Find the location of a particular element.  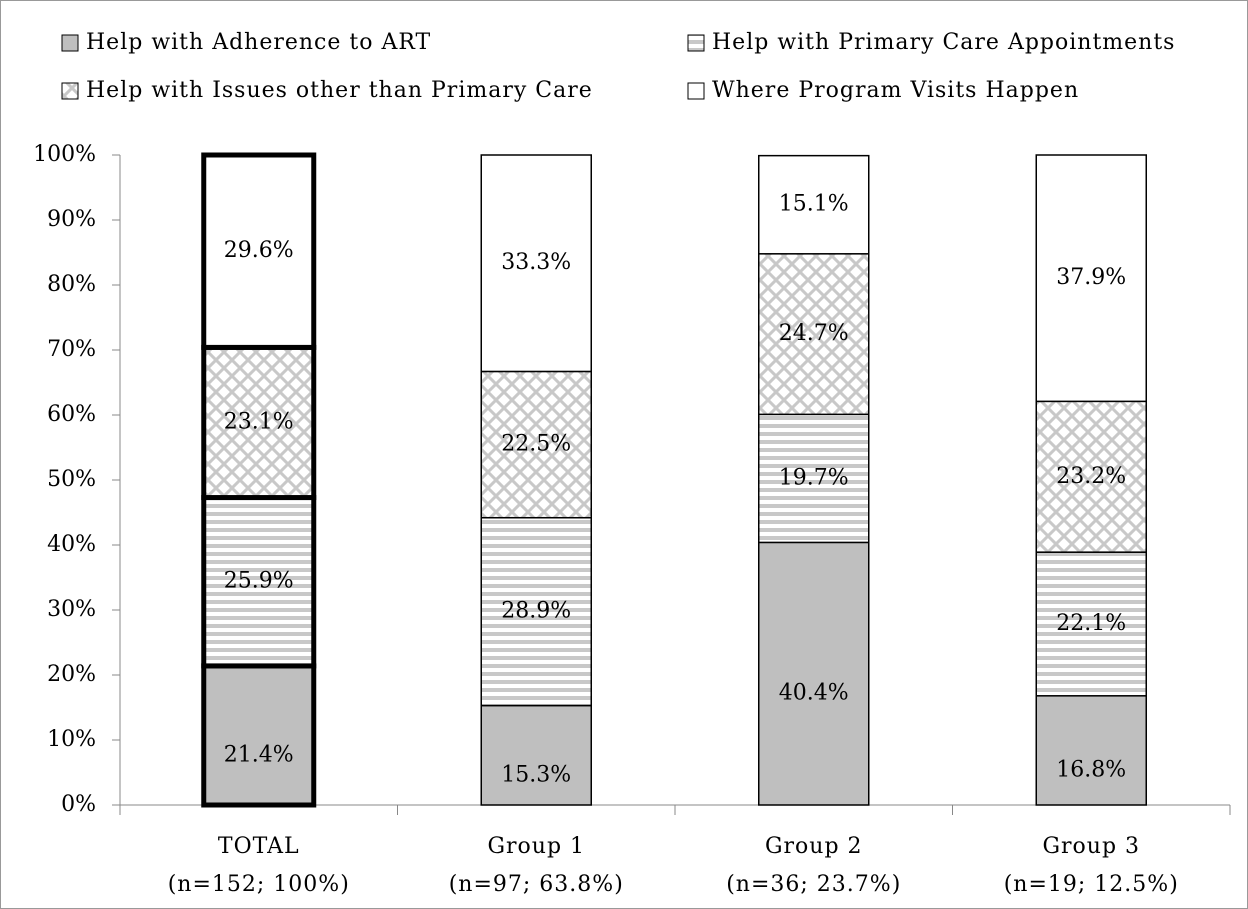

y-tick-label: 40% is located at coordinates (71, 544).